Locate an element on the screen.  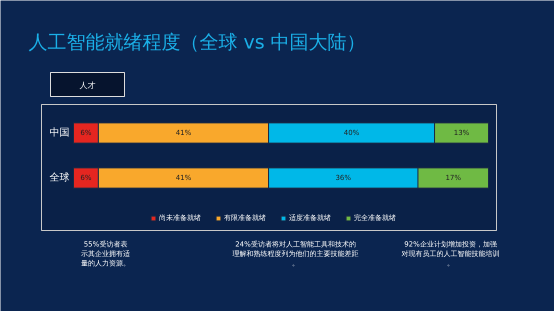
y-tick-label: 中国 is located at coordinates (60, 132).